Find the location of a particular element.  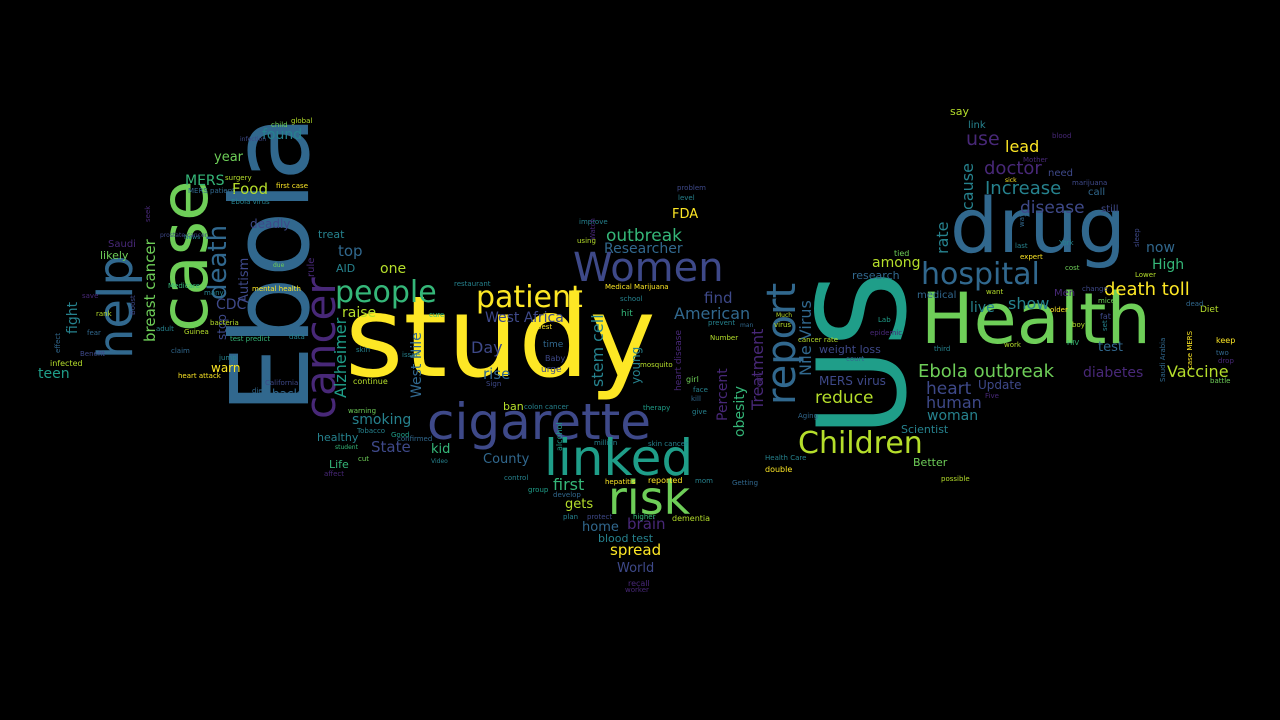

word-affect: affect is located at coordinates (334, 474).